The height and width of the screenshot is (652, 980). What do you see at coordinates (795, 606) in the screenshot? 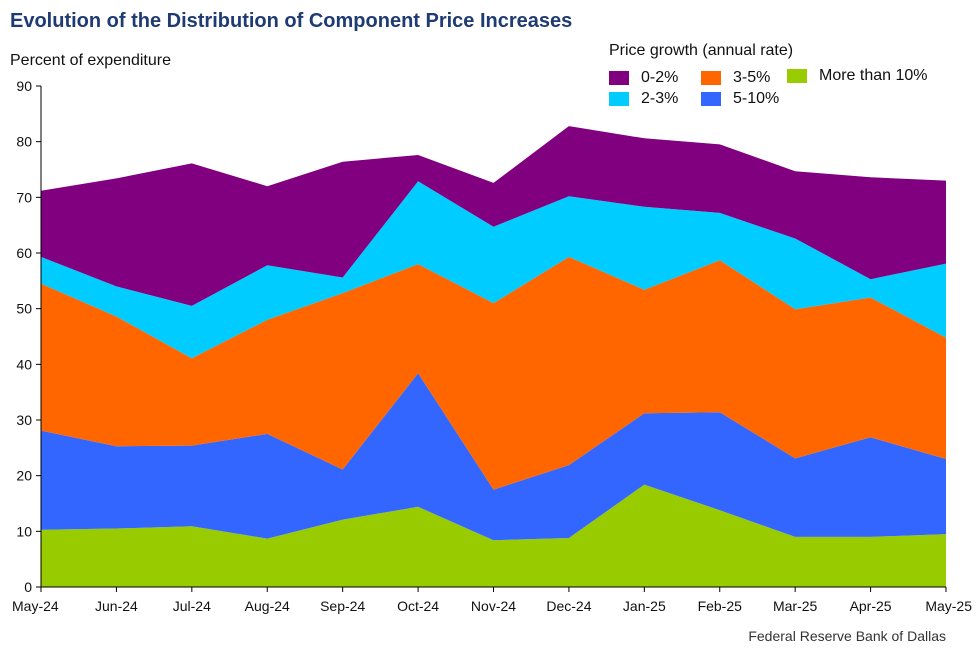
I see `x-tick-label: Mar-25` at bounding box center [795, 606].